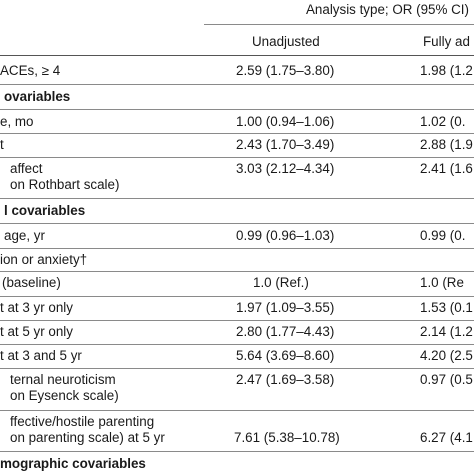 The height and width of the screenshot is (474, 474). Describe the element at coordinates (65, 184) in the screenshot. I see `row-label-line2: on Rothbart scale)` at that location.